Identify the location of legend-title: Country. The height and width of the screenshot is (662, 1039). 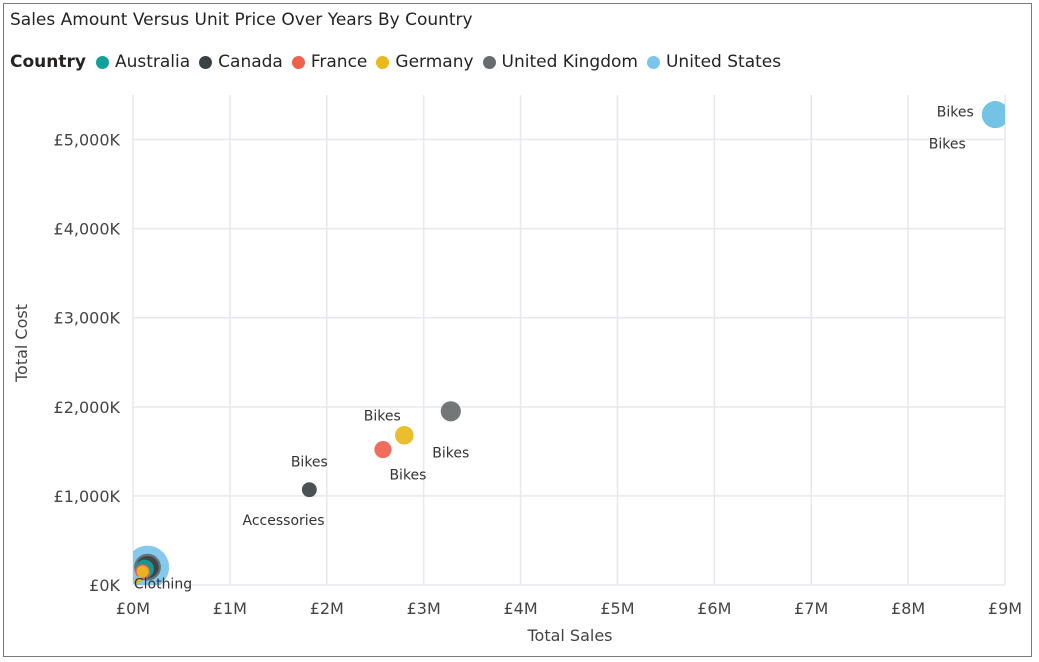
(48, 62).